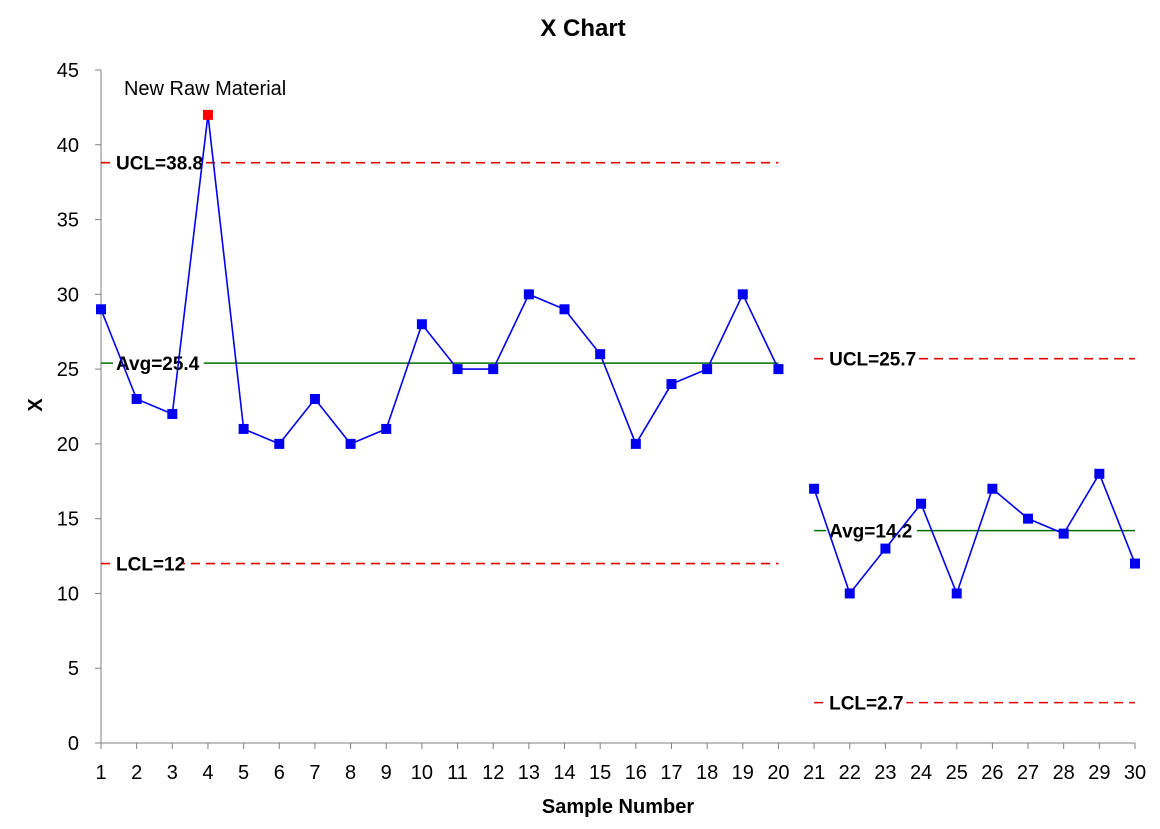 Image resolution: width=1160 pixels, height=829 pixels. What do you see at coordinates (1064, 773) in the screenshot?
I see `x-tick-label: 28` at bounding box center [1064, 773].